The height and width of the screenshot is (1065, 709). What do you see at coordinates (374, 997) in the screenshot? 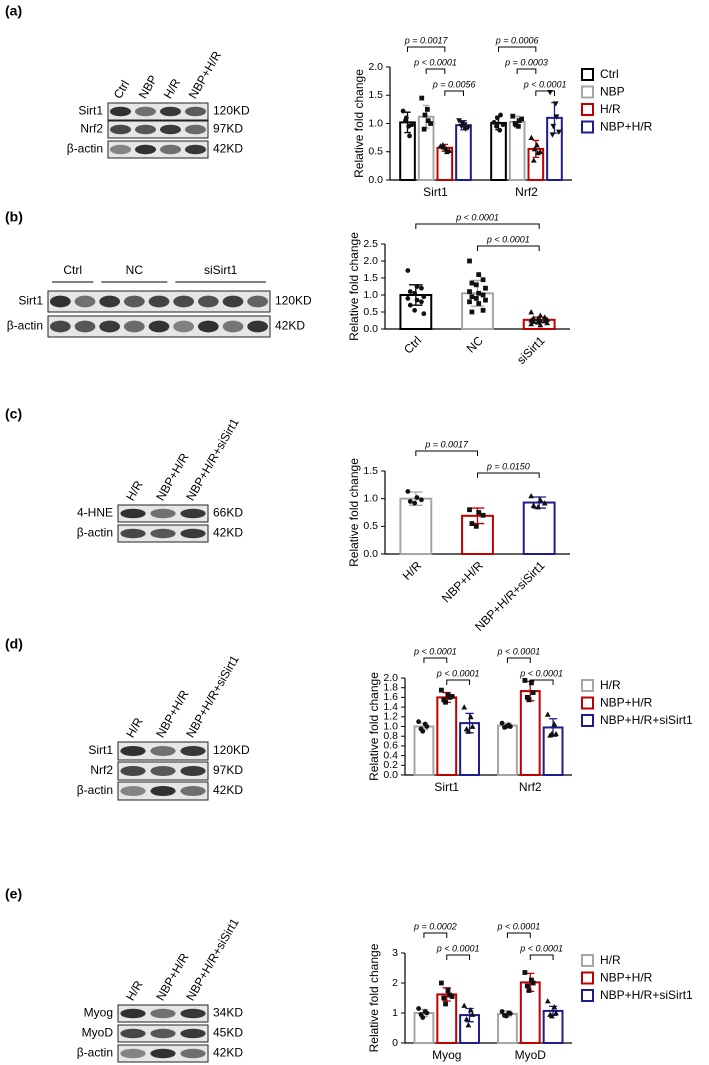
I see `y-axis-title: Relative fold change` at bounding box center [374, 997].